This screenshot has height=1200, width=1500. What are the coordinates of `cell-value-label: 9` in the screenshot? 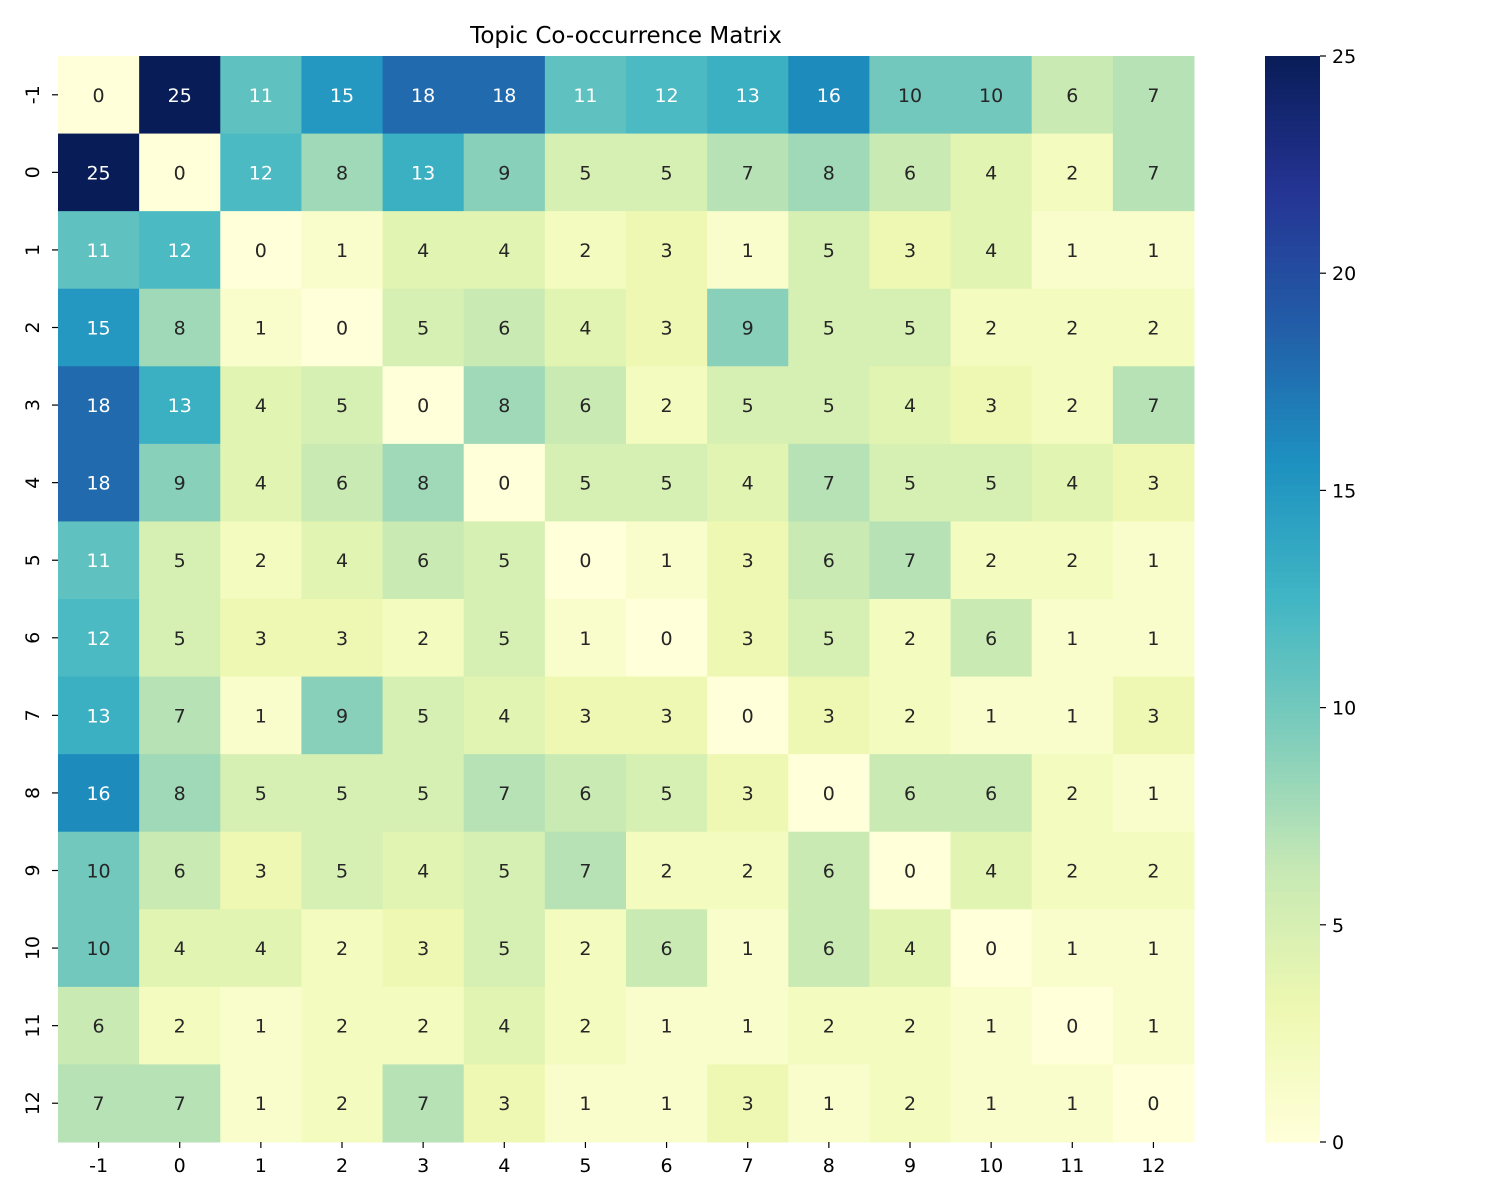 It's located at (342, 716).